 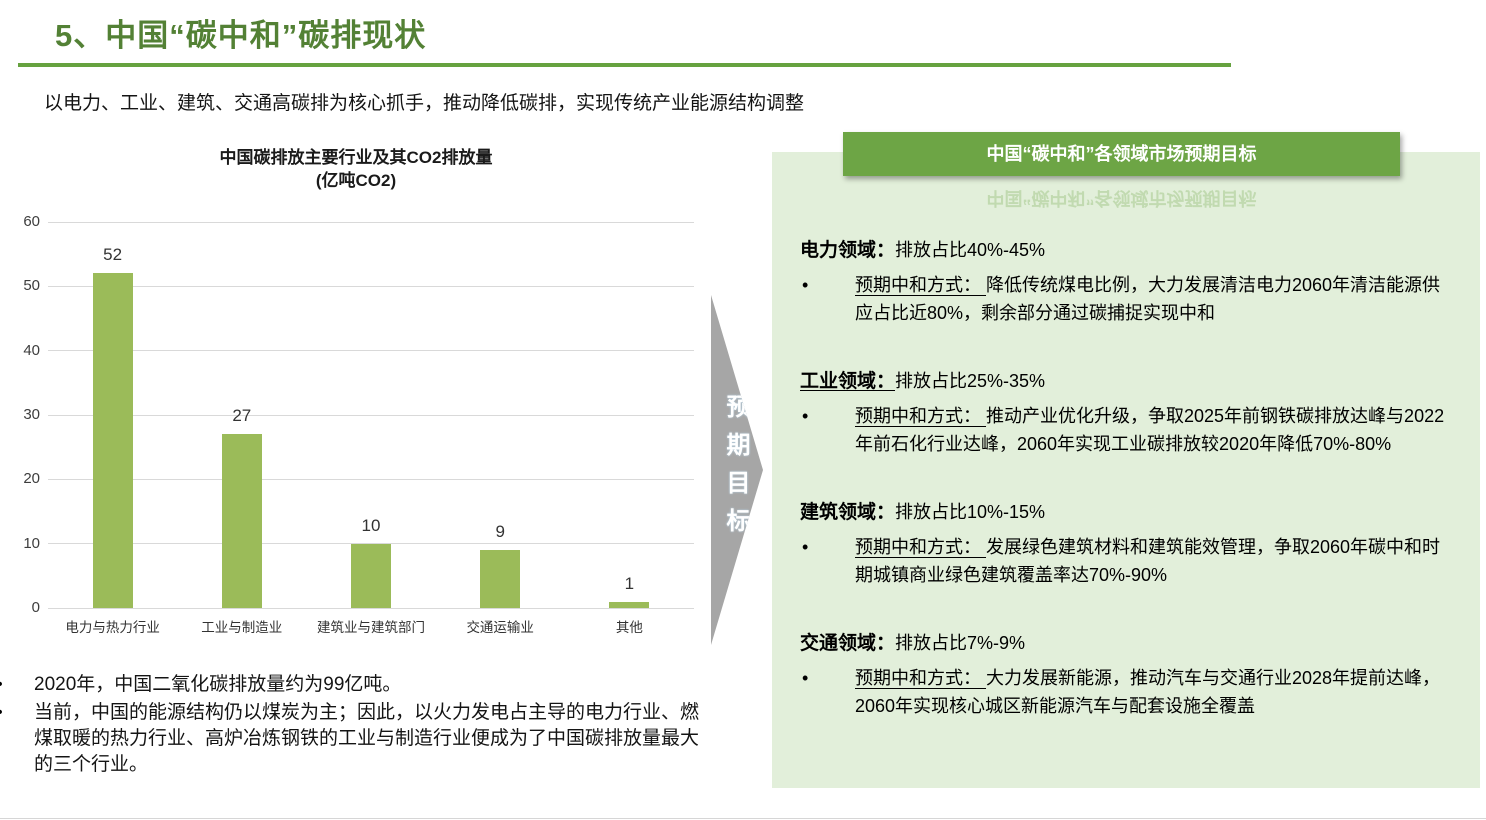 I want to click on section-title: 工业领域：, so click(x=848, y=381).